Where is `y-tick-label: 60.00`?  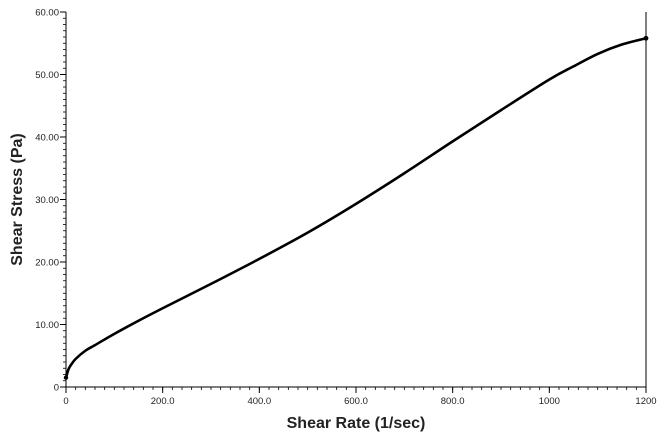 y-tick-label: 60.00 is located at coordinates (47, 13).